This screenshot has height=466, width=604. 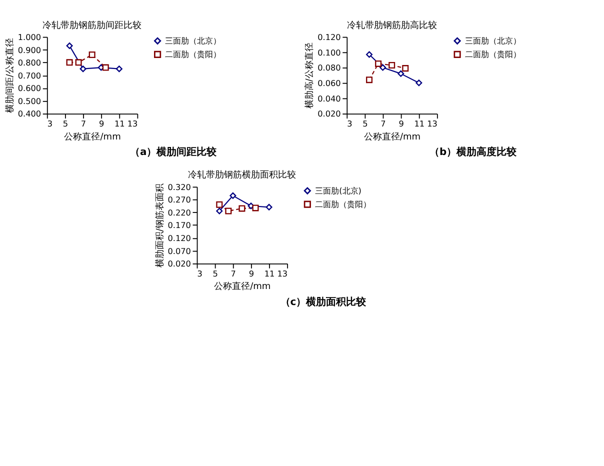 What do you see at coordinates (179, 199) in the screenshot?
I see `y-tick-label: 0.270` at bounding box center [179, 199].